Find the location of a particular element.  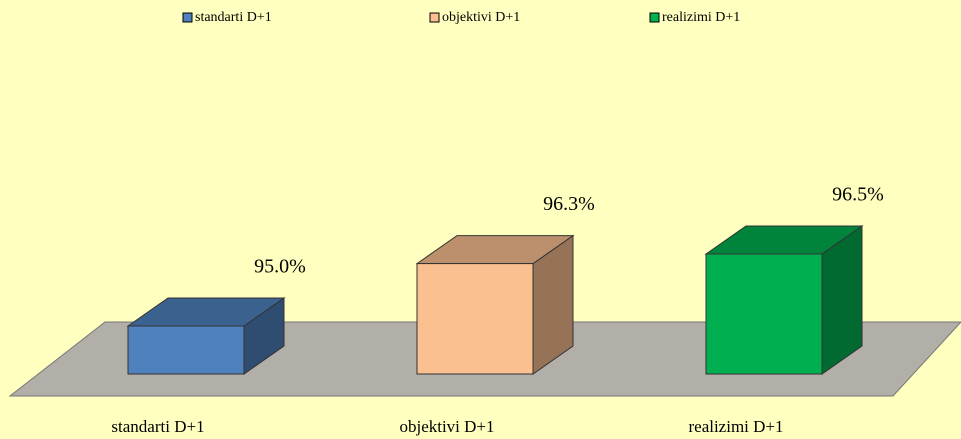

value-label: 95.0% is located at coordinates (280, 267).